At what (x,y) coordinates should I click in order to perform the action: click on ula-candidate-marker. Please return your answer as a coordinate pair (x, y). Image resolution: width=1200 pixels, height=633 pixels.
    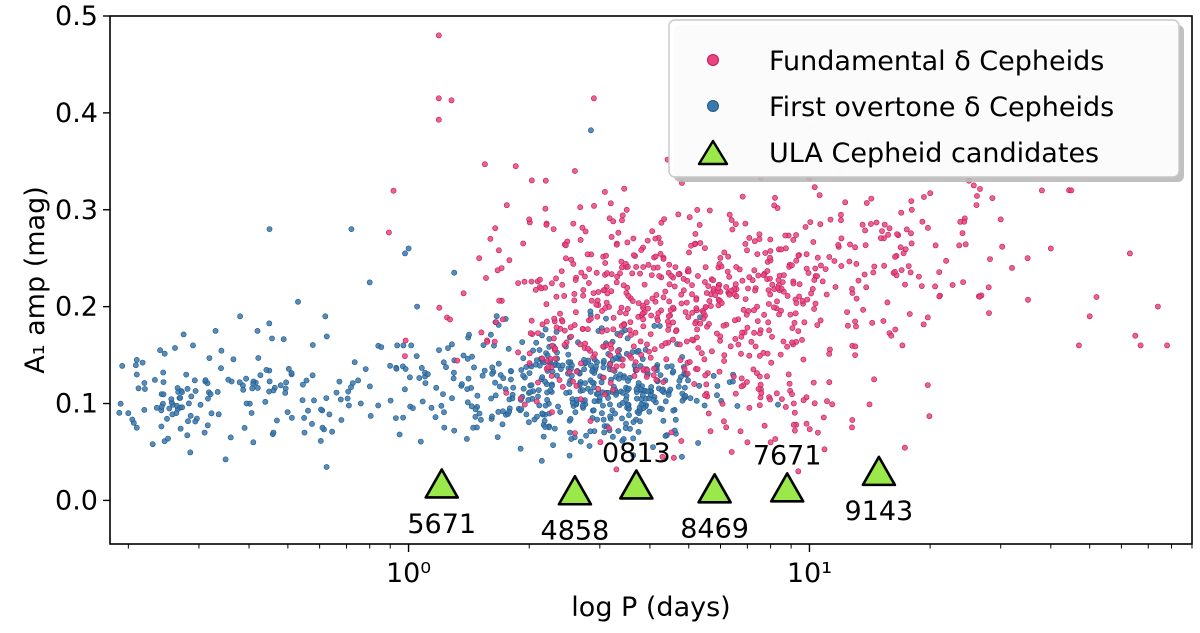
    Looking at the image, I should click on (636, 484).